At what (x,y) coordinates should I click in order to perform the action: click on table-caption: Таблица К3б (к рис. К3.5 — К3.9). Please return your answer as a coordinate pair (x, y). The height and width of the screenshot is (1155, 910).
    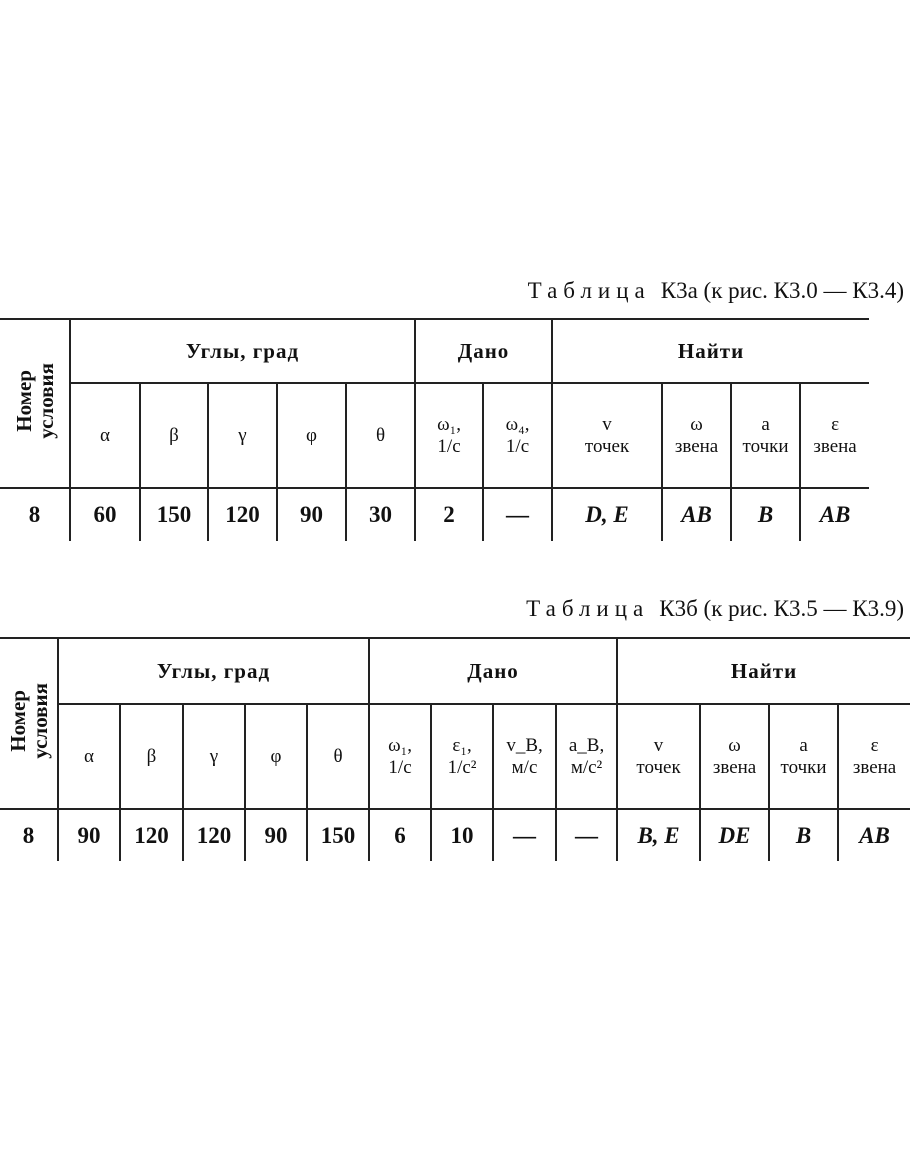
    Looking at the image, I should click on (715, 609).